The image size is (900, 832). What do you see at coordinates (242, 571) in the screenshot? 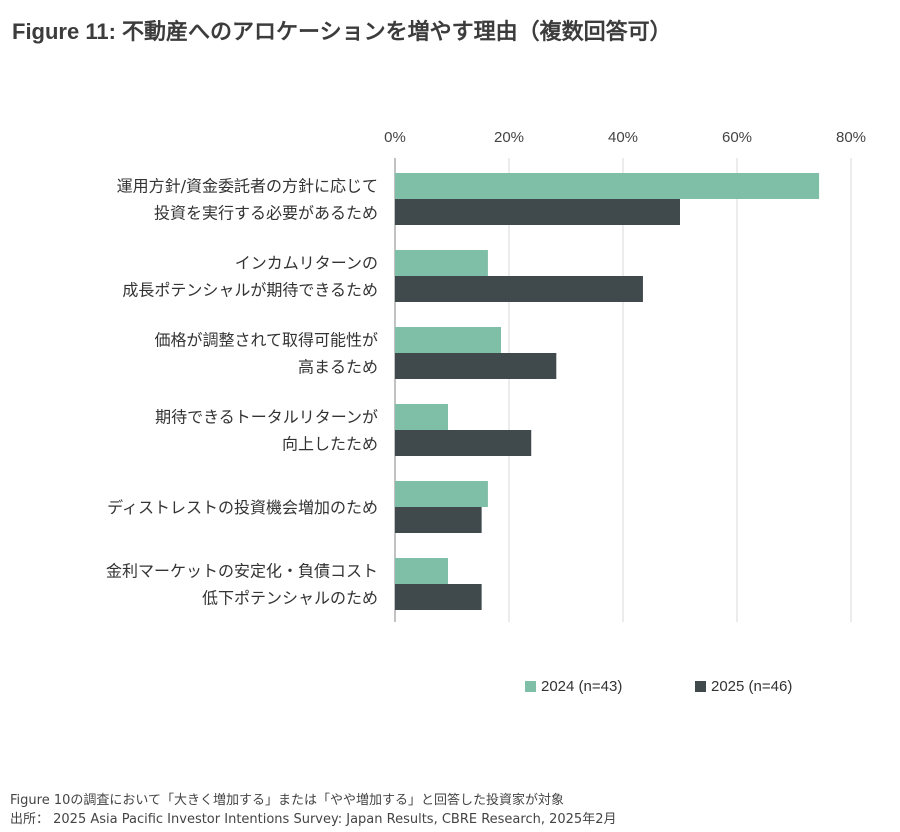
I see `category-label: 金利マーケットの安定化・負債コスト` at bounding box center [242, 571].